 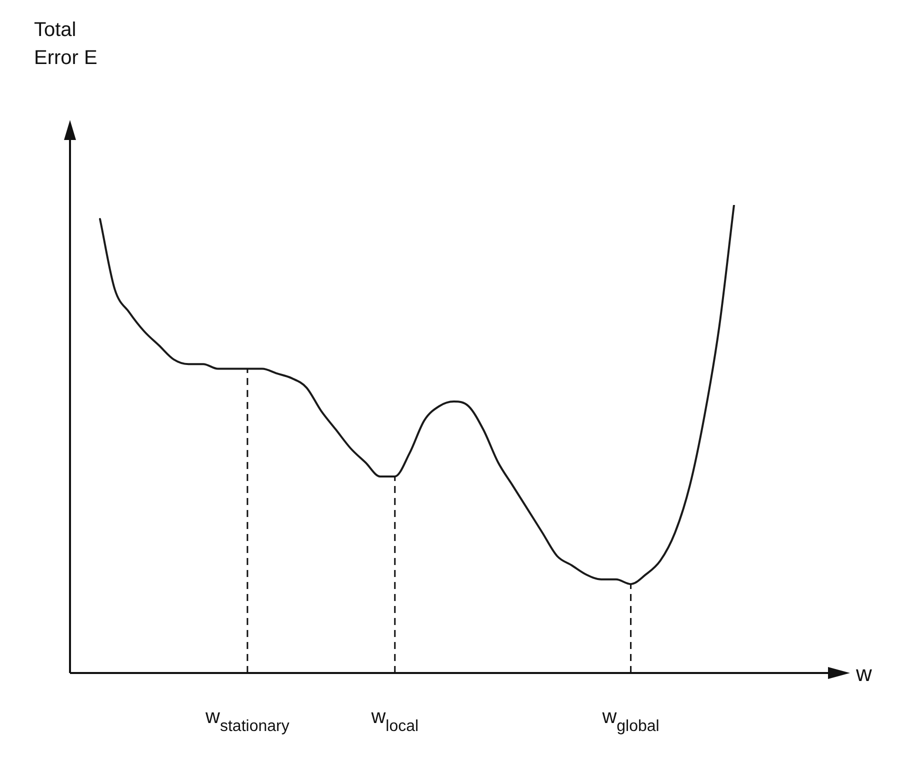 What do you see at coordinates (66, 44) in the screenshot?
I see `text: Total Error E` at bounding box center [66, 44].